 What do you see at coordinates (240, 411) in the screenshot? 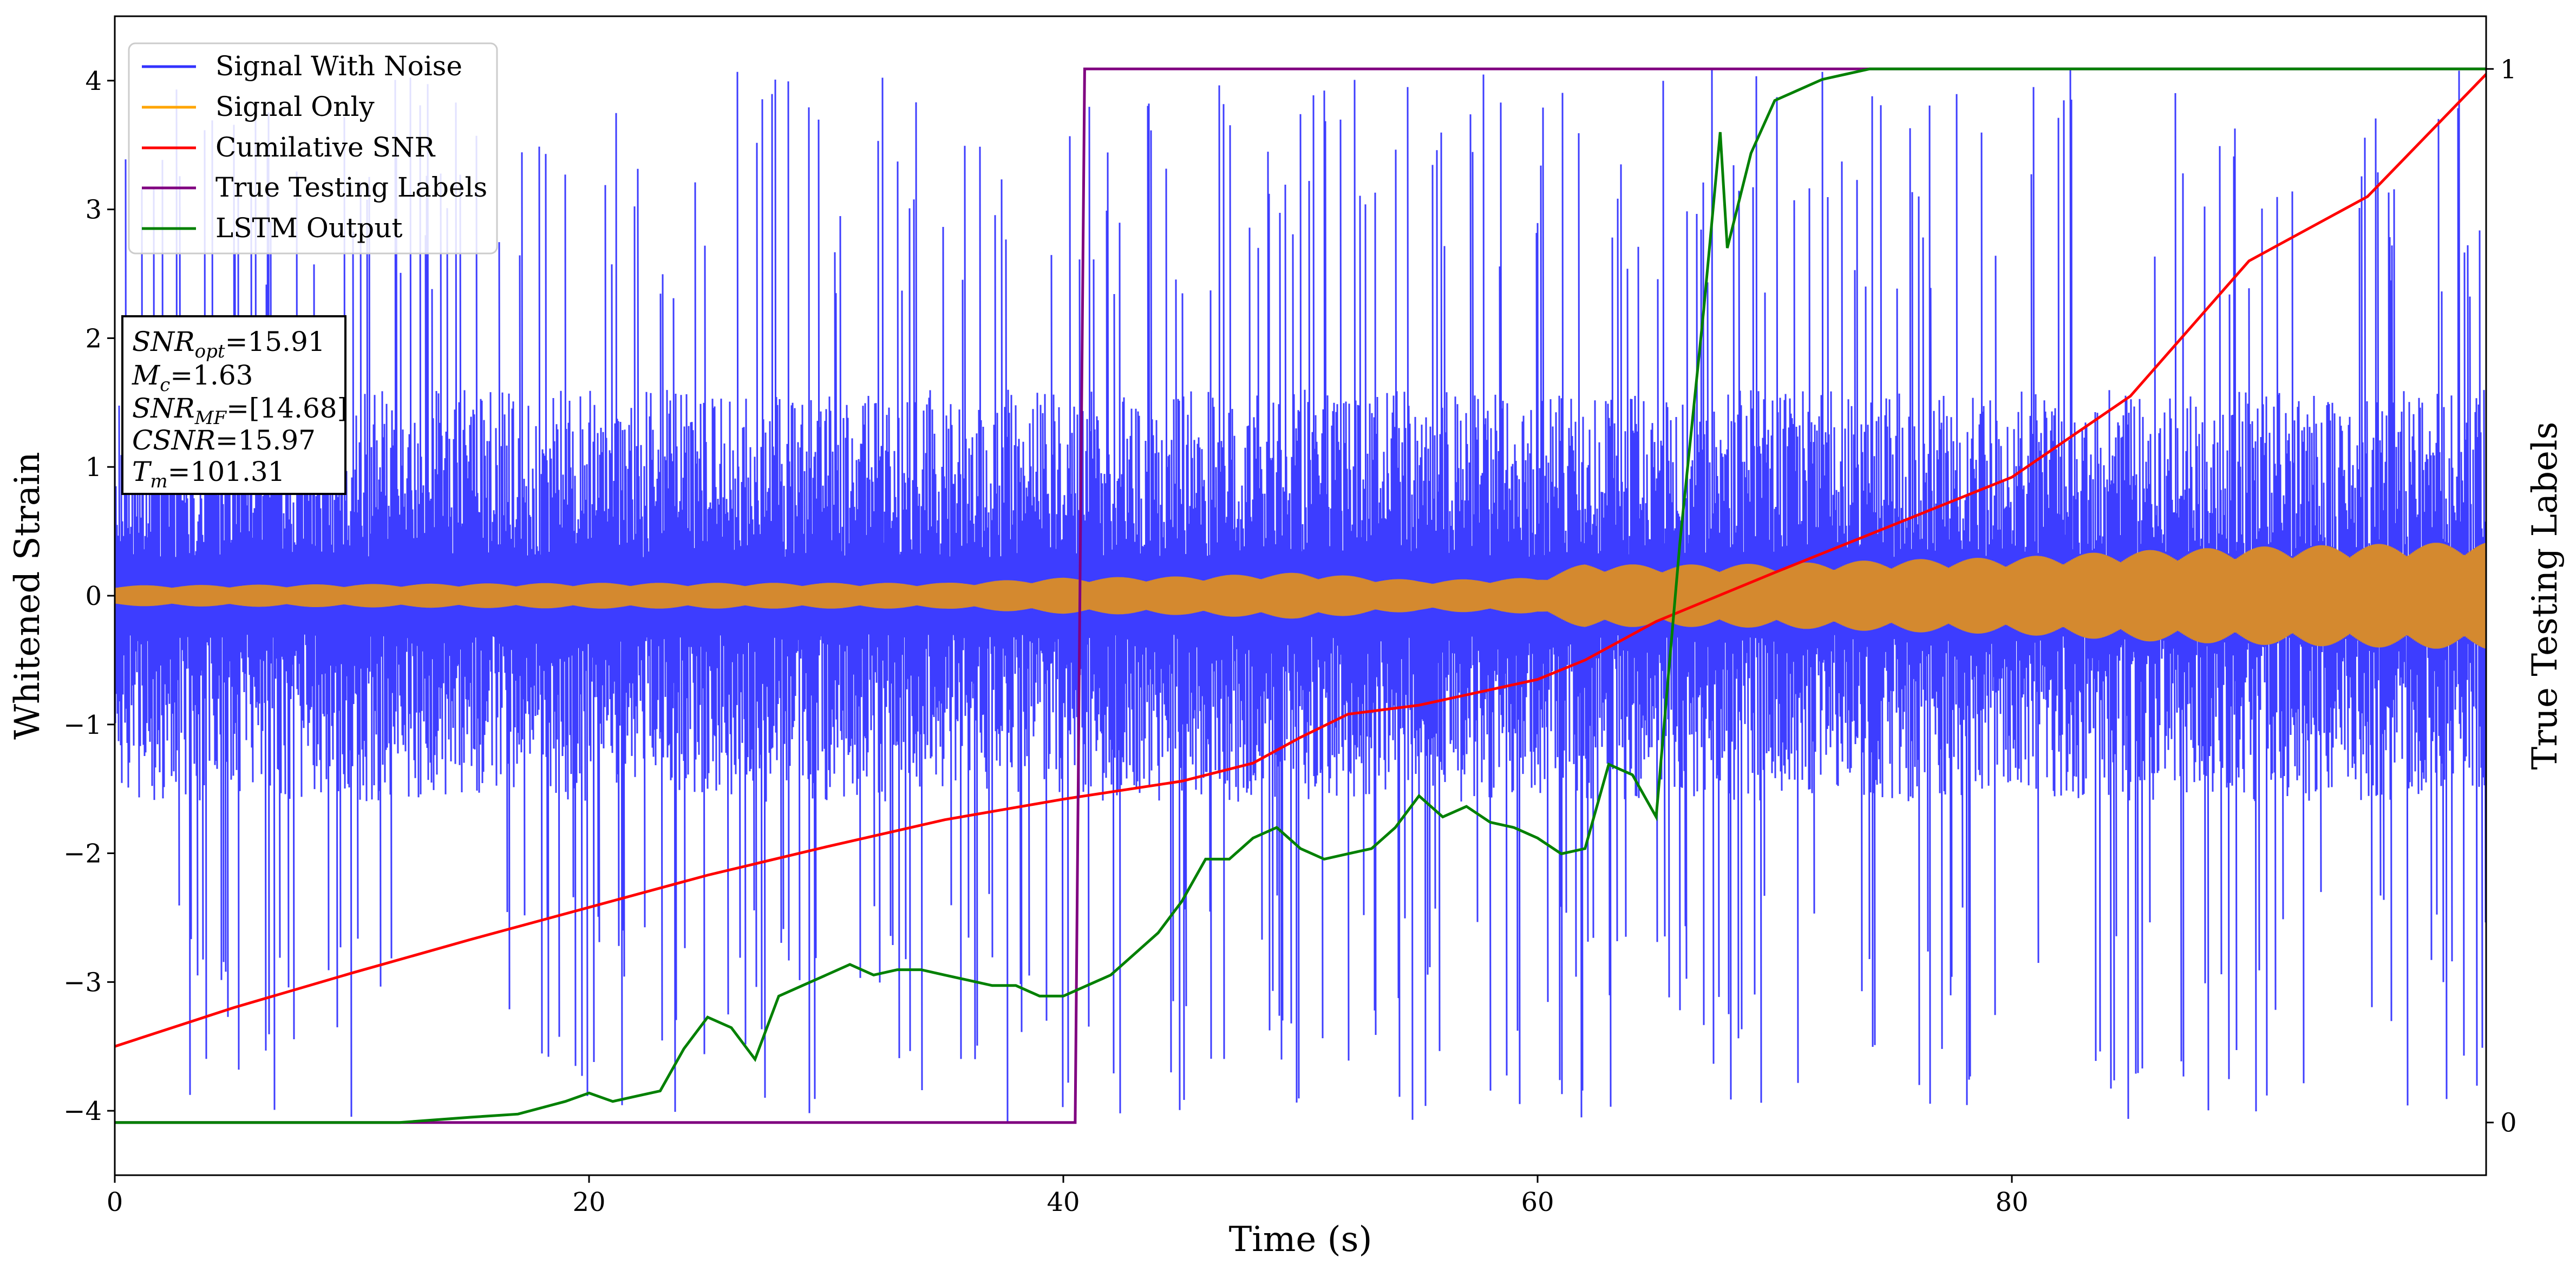
I see `stat-snr-mf: SNRMF=[14.68]` at bounding box center [240, 411].